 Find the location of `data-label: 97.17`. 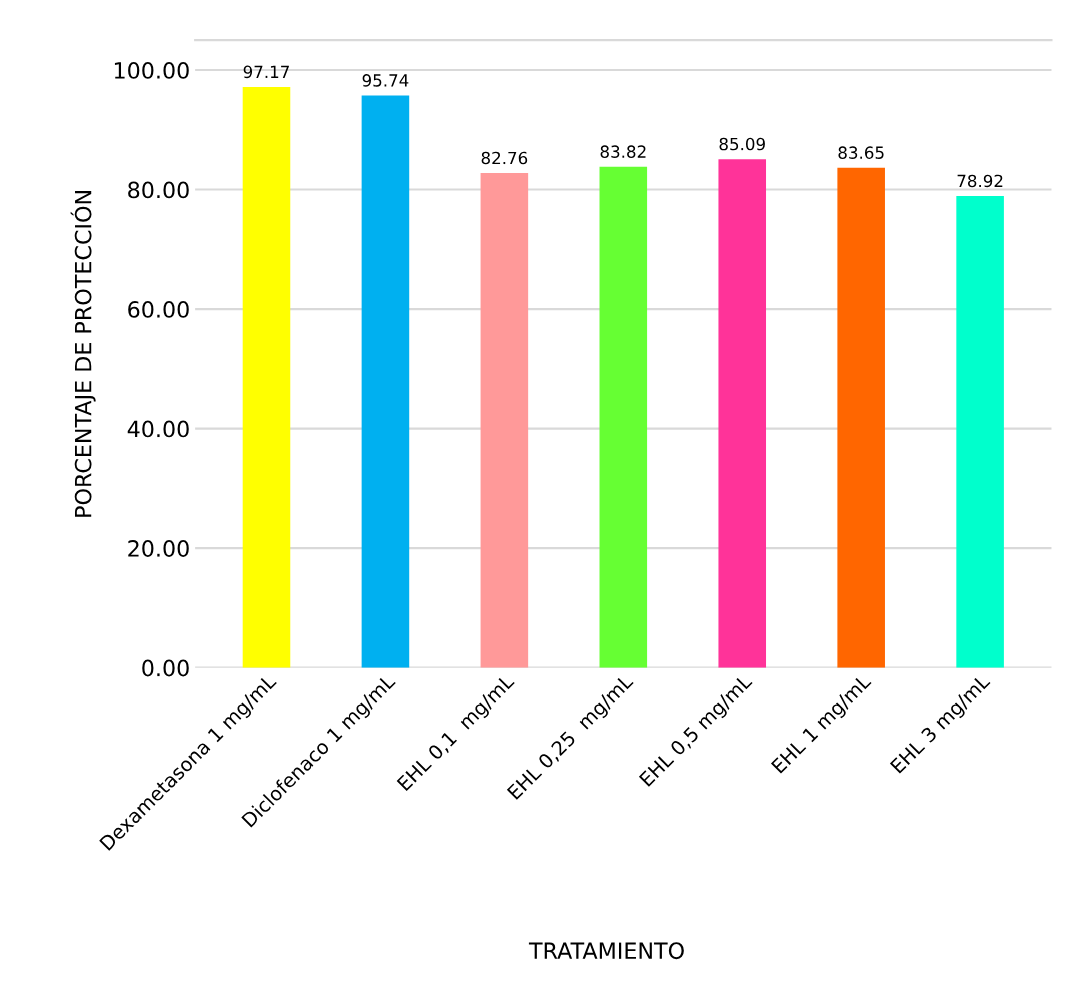

data-label: 97.17 is located at coordinates (266, 72).